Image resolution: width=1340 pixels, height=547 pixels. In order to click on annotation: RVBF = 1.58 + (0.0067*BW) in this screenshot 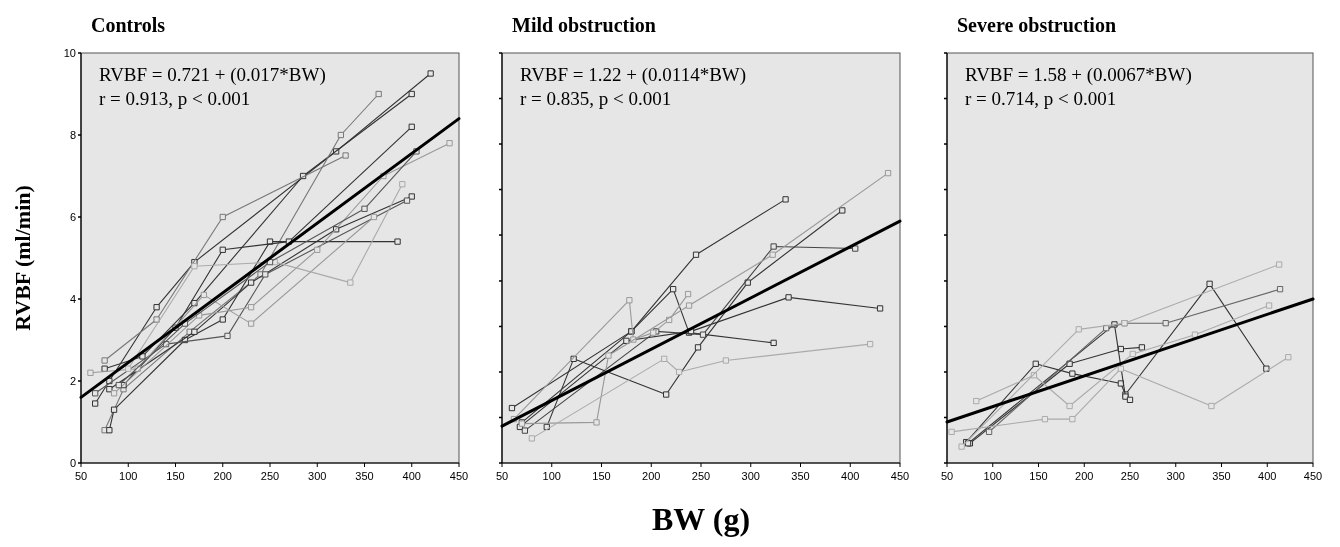, I will do `click(1078, 75)`.